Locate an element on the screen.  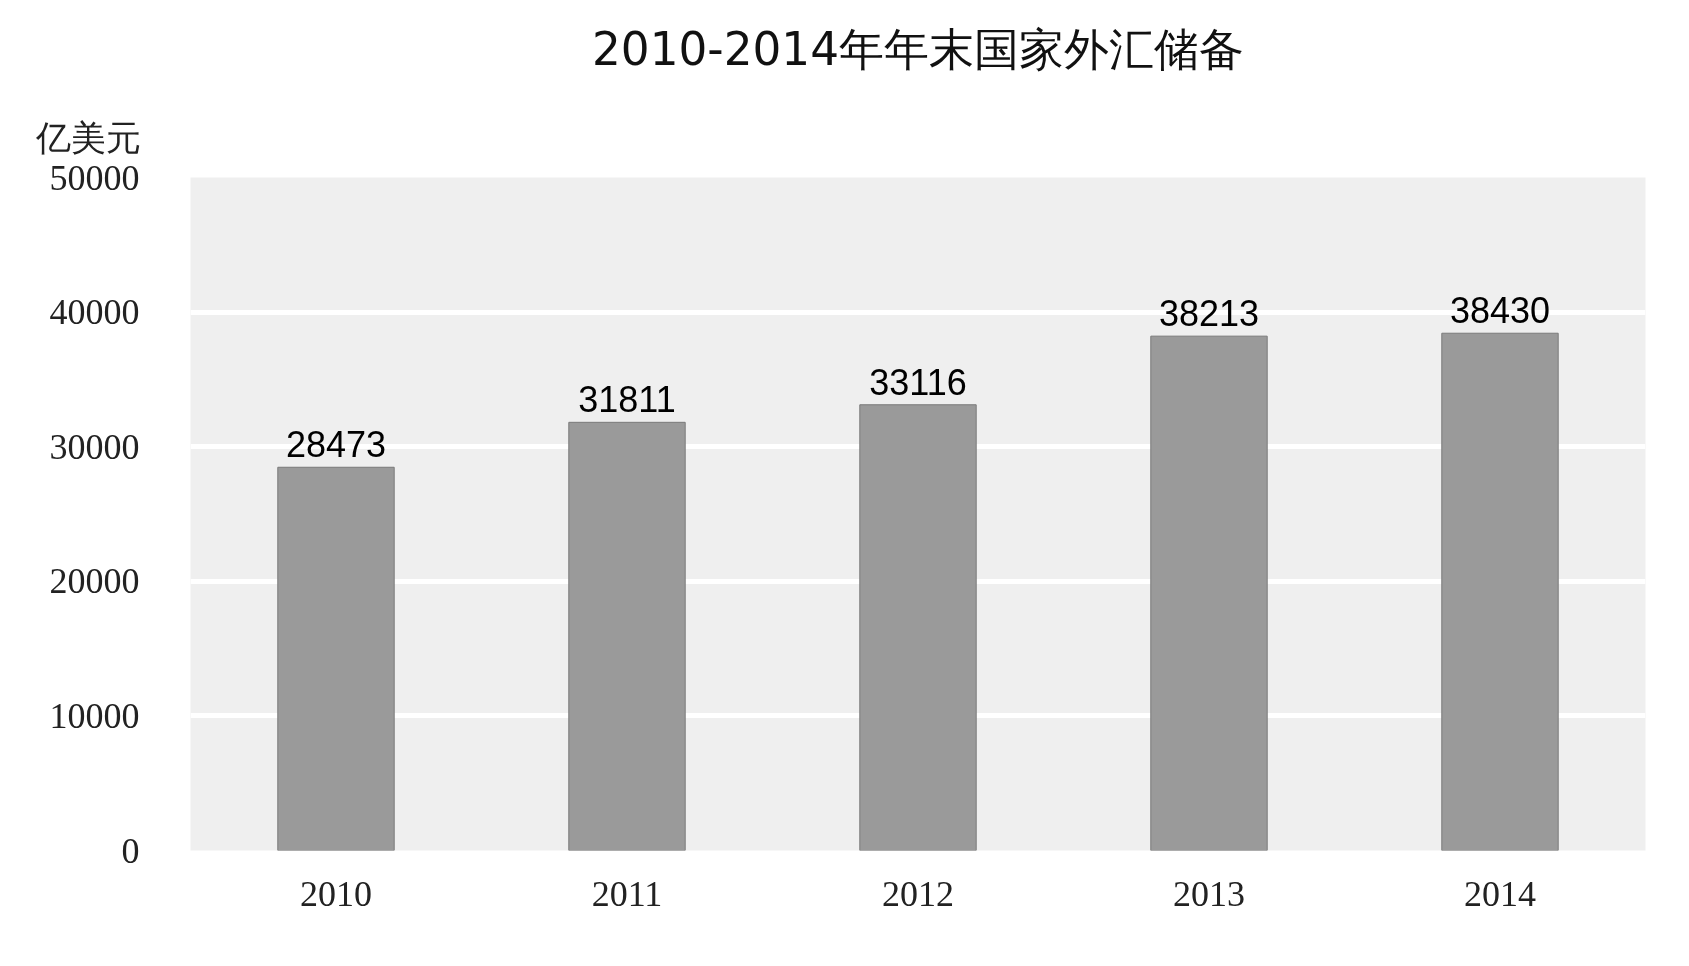
y-tick-label: 40000 is located at coordinates (94, 312).